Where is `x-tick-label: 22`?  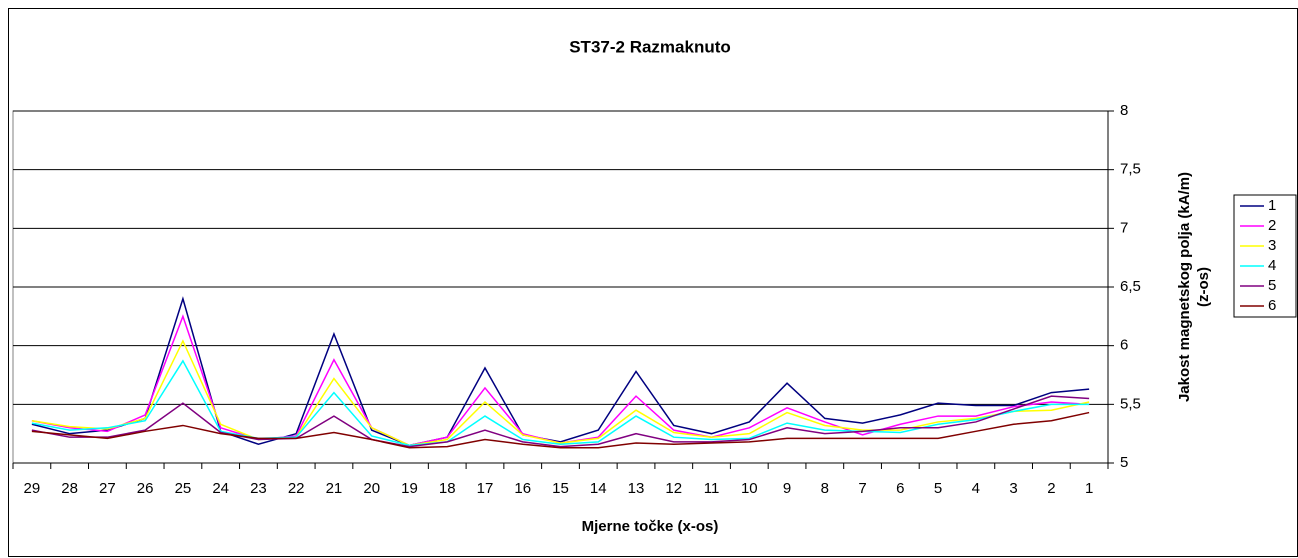 x-tick-label: 22 is located at coordinates (296, 488).